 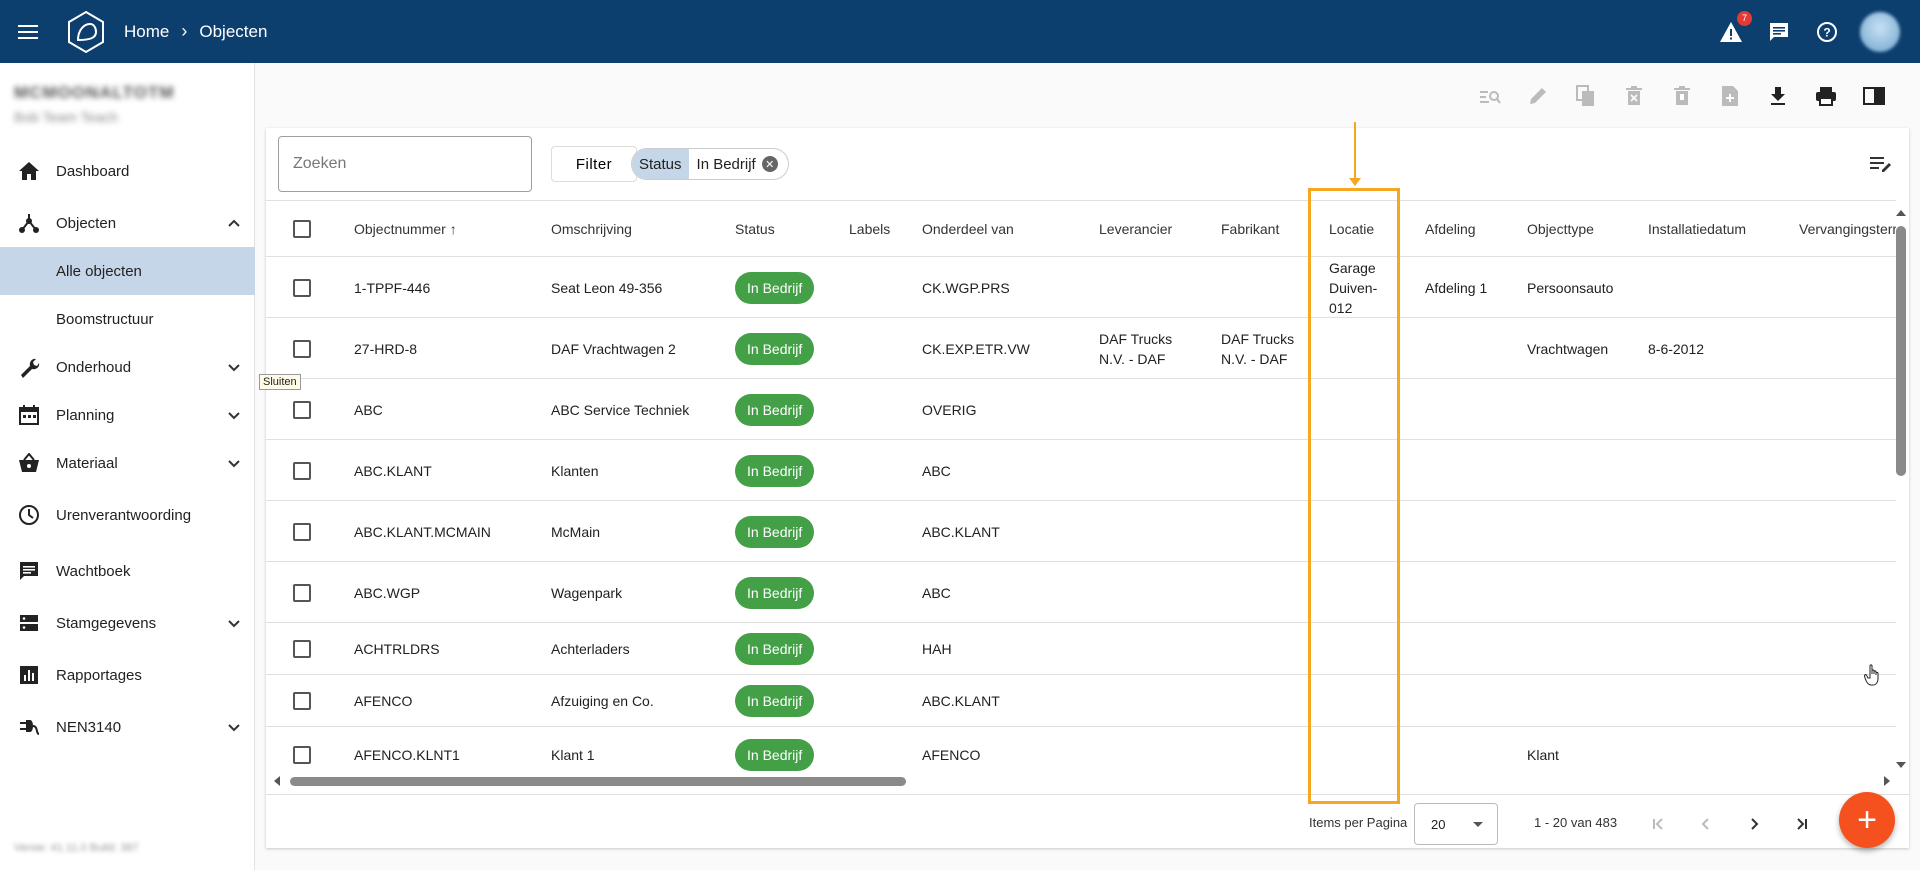 I want to click on column-header-onderdeel-van: Onderdeel van, so click(x=968, y=229).